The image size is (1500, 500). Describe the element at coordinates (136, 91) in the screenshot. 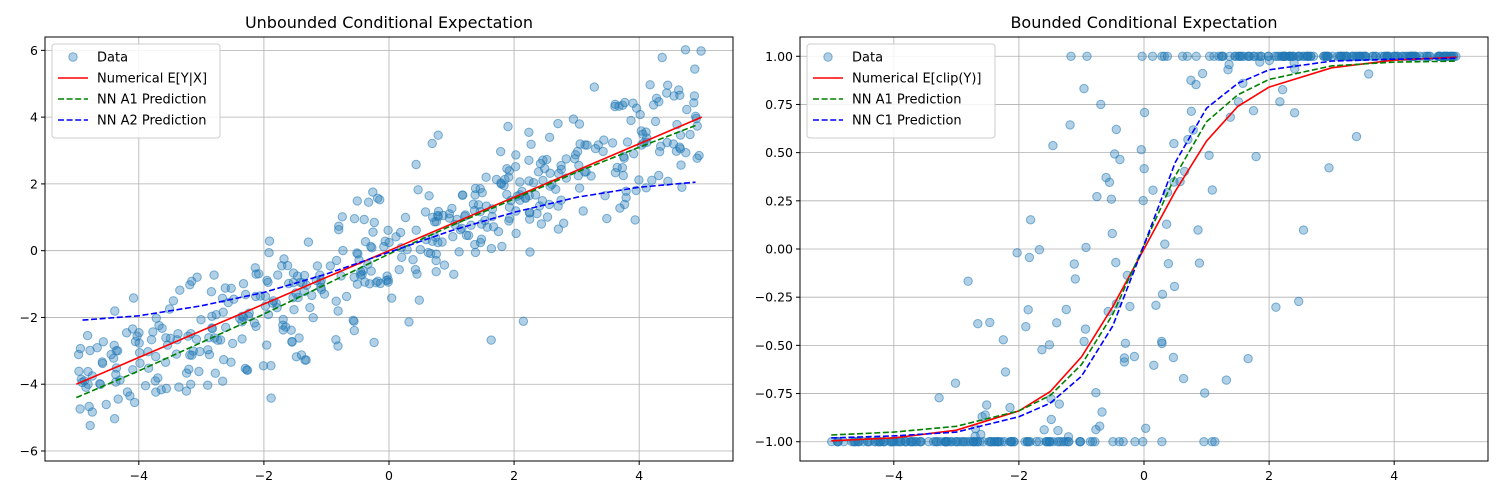

I see `legend-box` at that location.